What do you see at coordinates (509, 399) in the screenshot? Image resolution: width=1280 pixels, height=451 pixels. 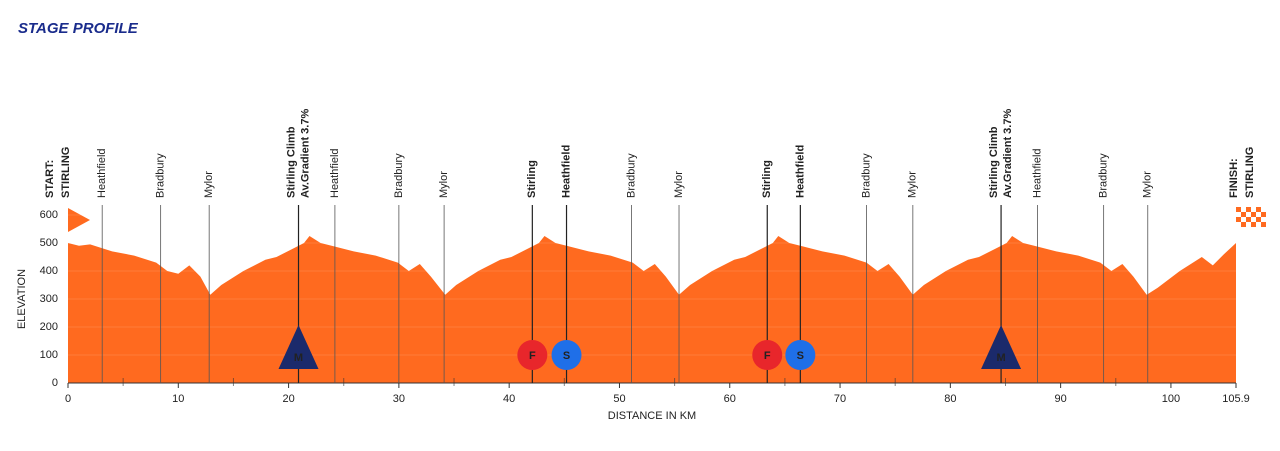 I see `x-tick-label: 40` at bounding box center [509, 399].